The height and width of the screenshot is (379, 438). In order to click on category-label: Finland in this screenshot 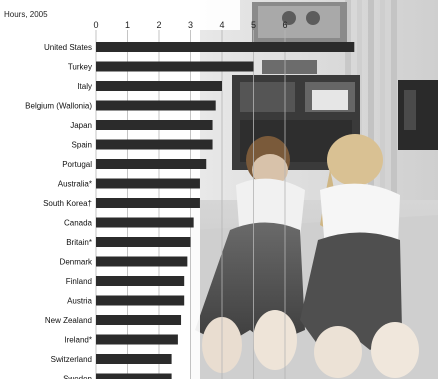, I will do `click(79, 281)`.